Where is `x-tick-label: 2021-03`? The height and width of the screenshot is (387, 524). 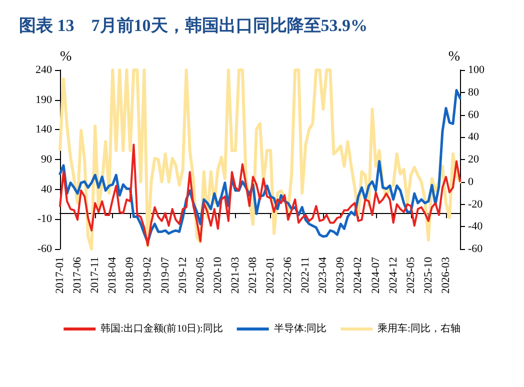 x-tick-label: 2021-03 is located at coordinates (235, 275).